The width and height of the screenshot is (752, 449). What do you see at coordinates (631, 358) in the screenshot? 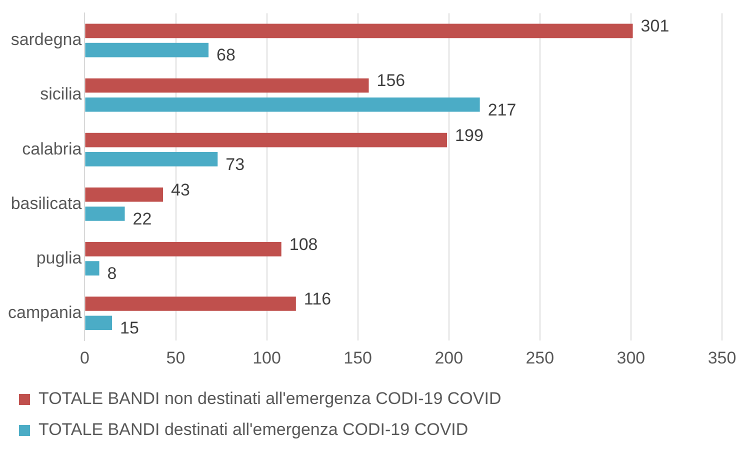
I see `x-tick-label: 300` at bounding box center [631, 358].